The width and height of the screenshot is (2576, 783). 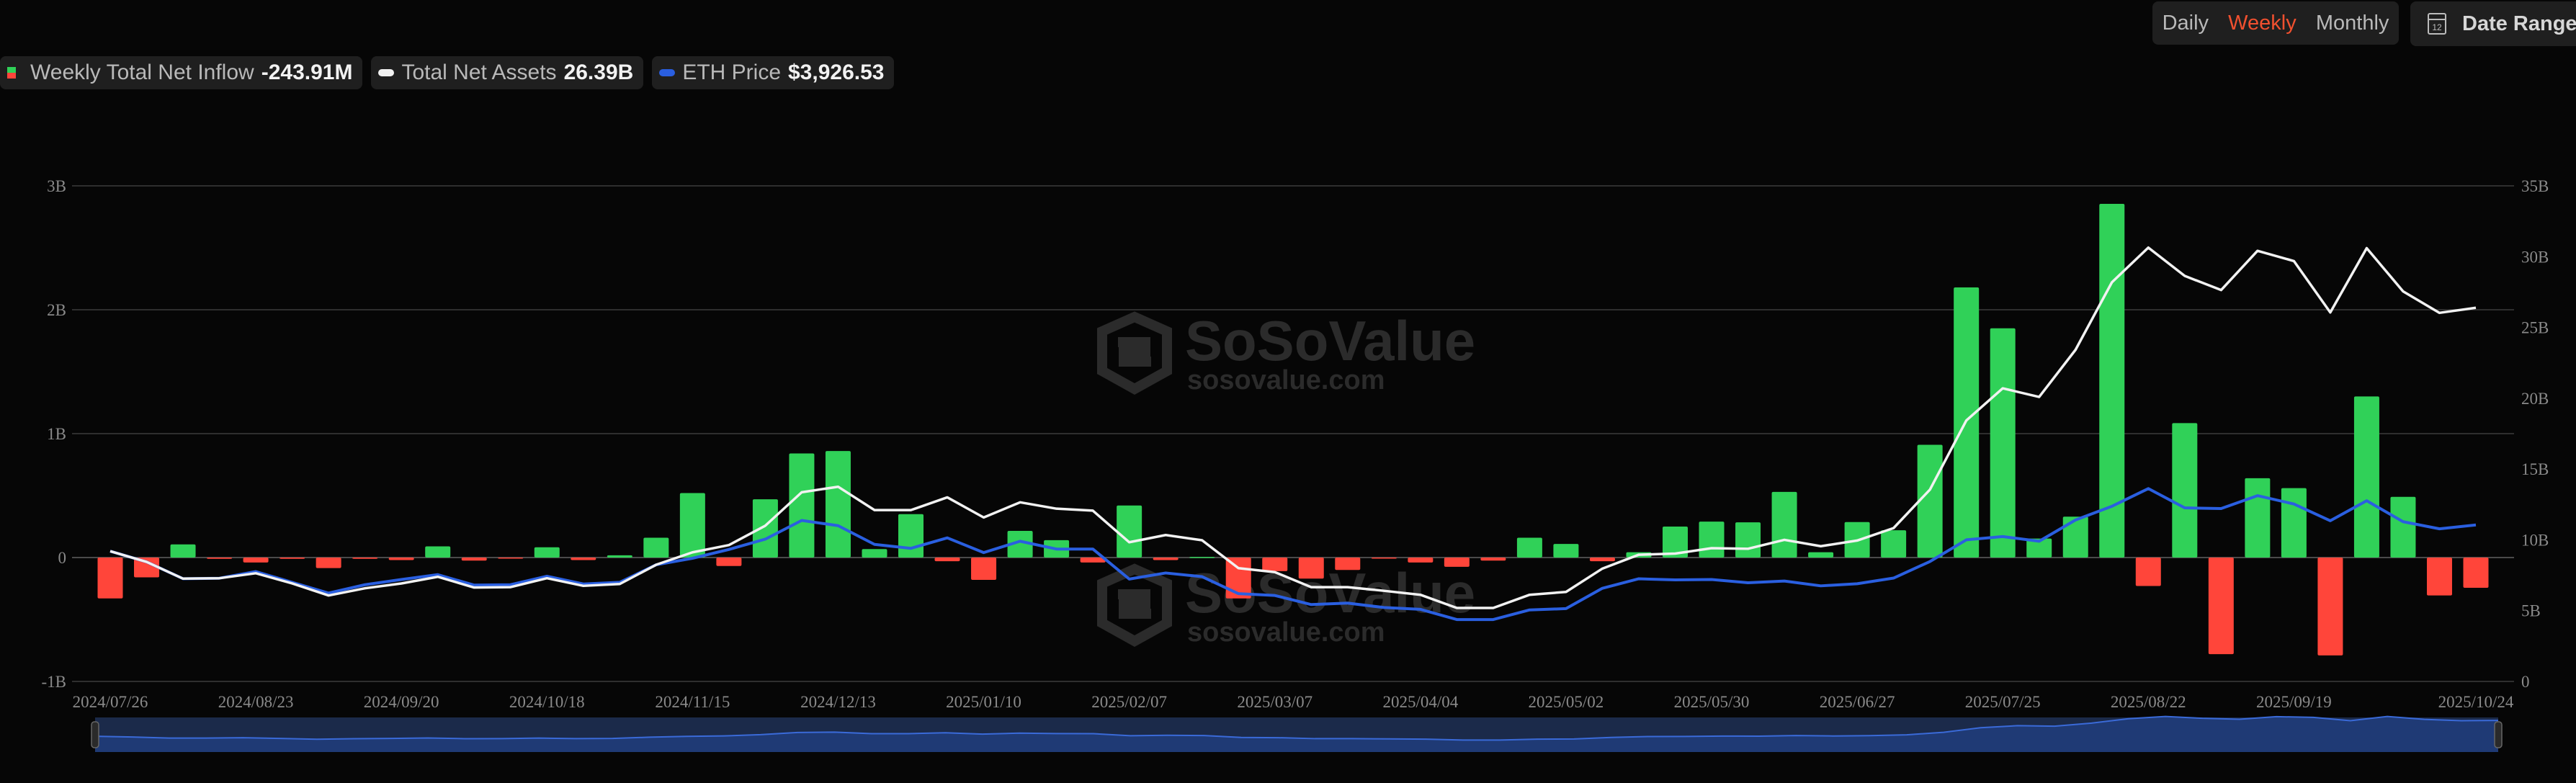 What do you see at coordinates (479, 73) in the screenshot?
I see `legend-assets-label: Total Net Assets` at bounding box center [479, 73].